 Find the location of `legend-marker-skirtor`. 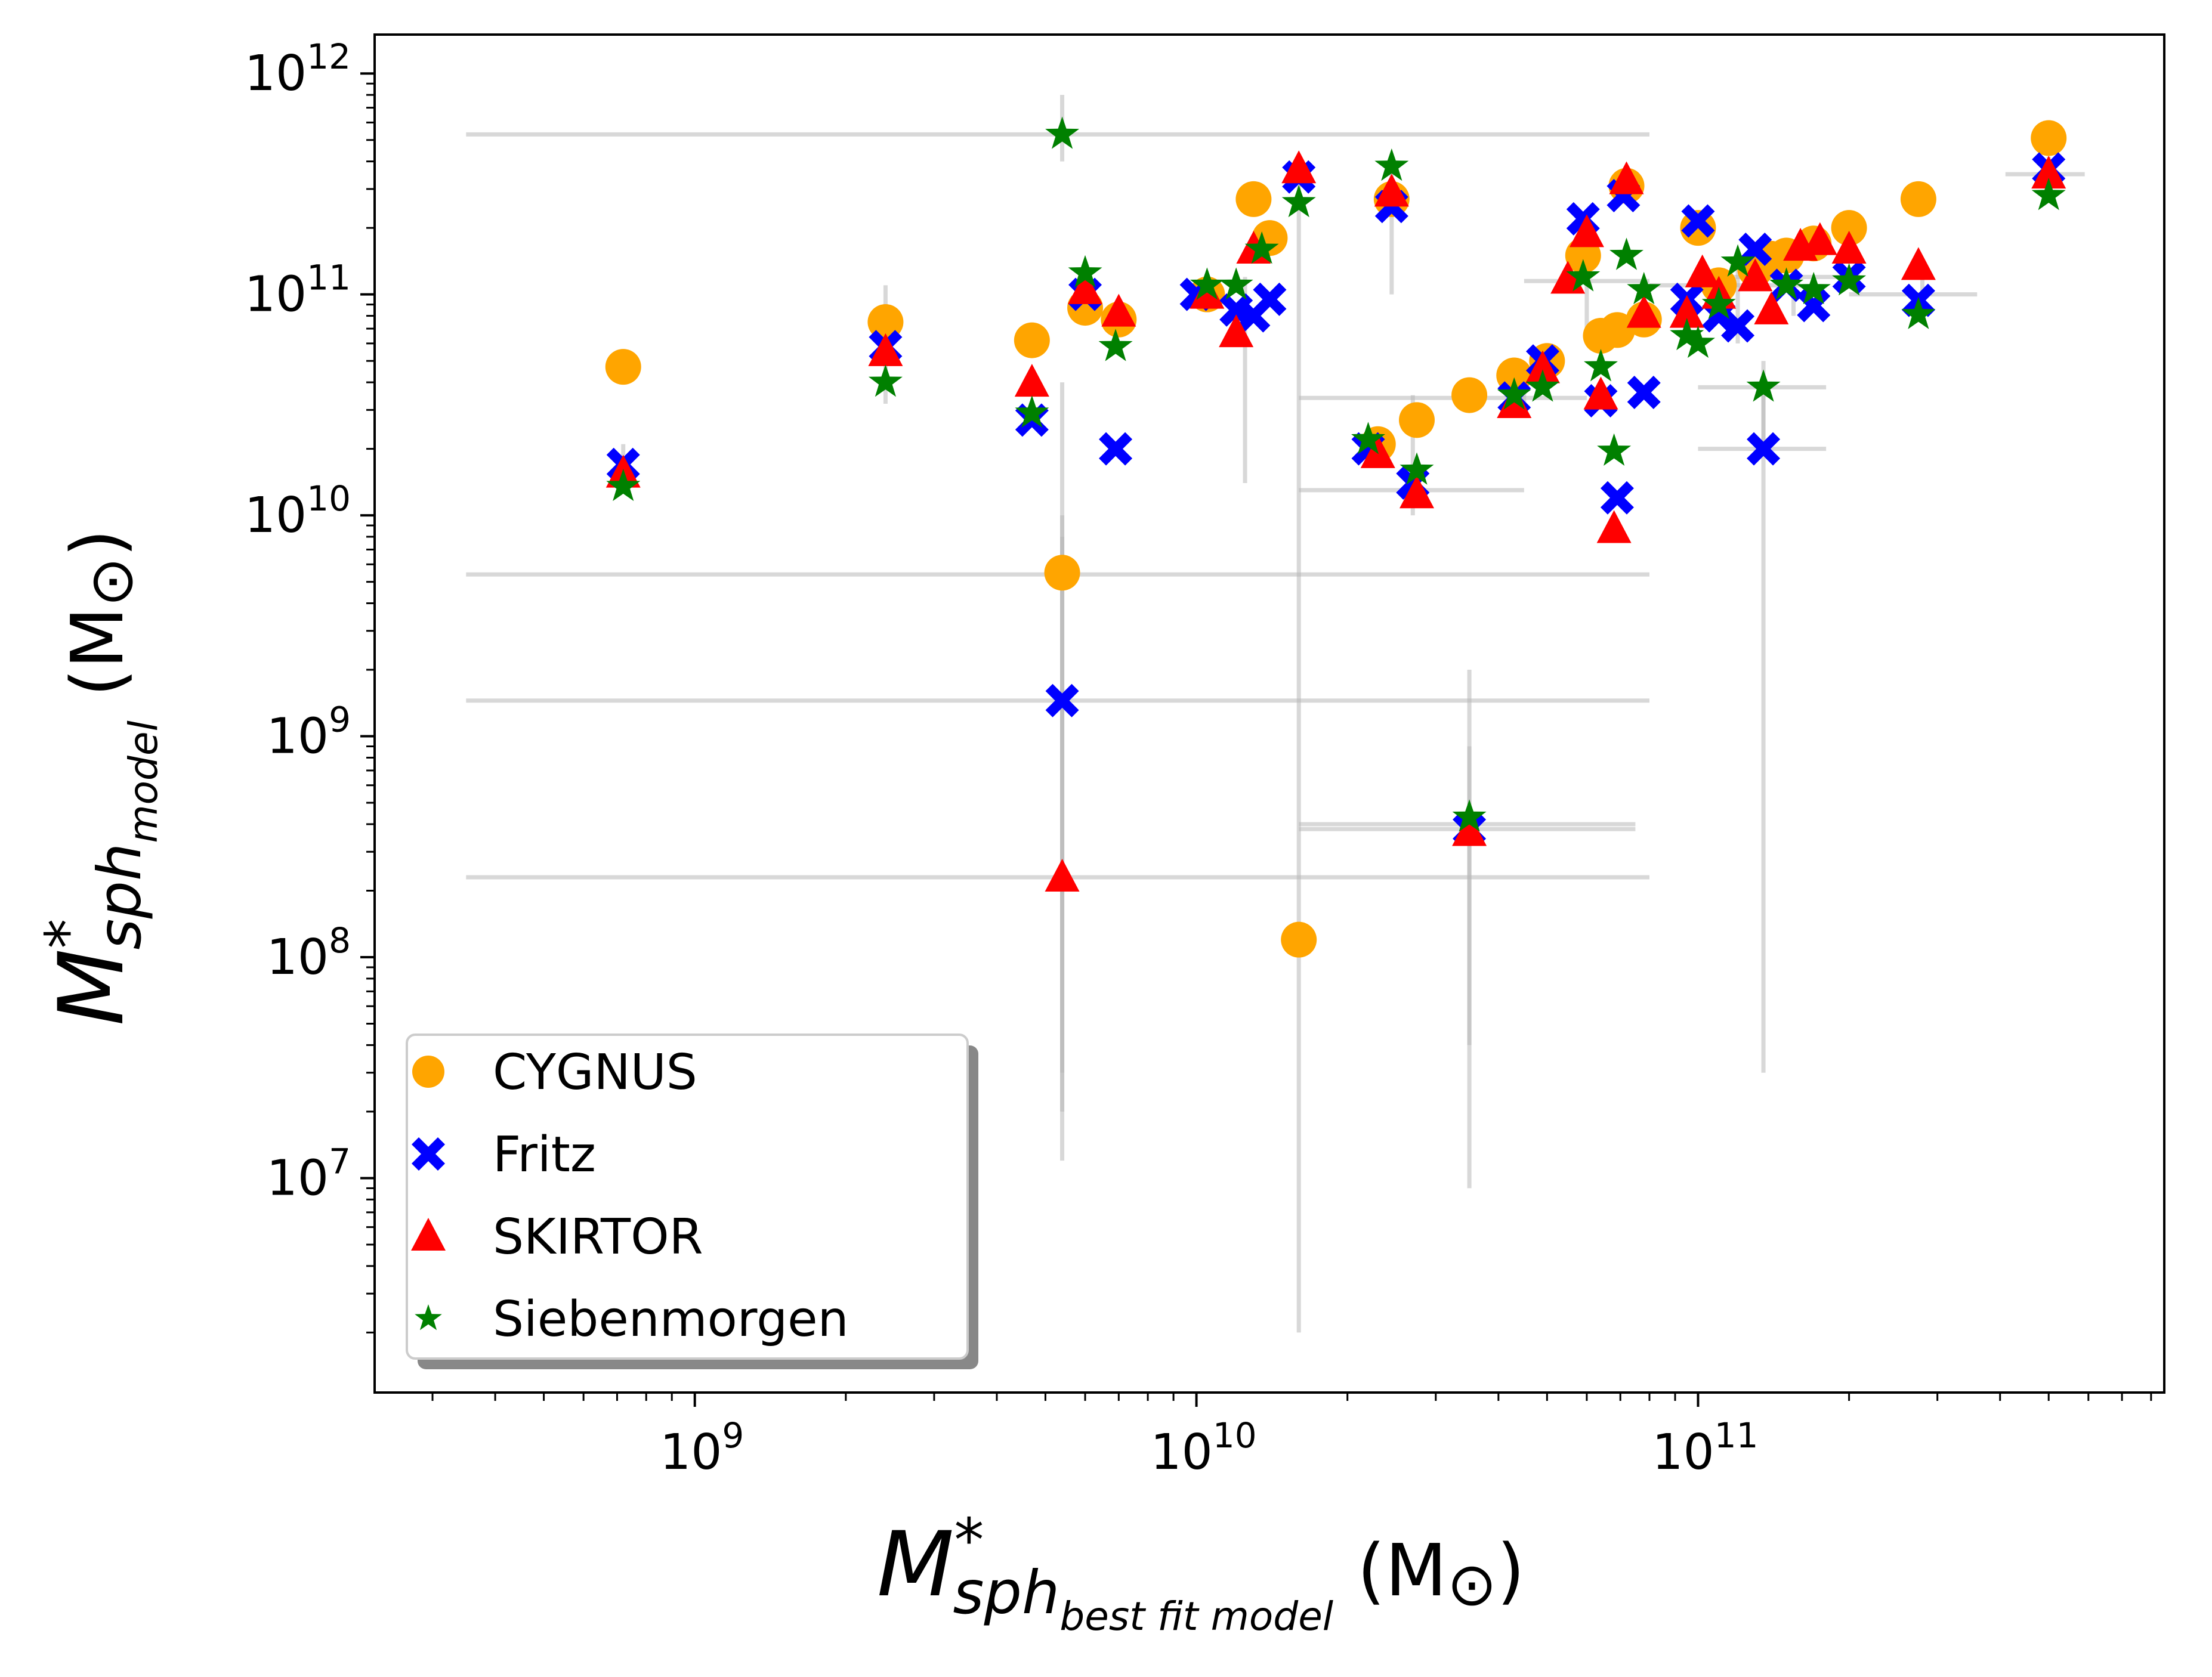

legend-marker-skirtor is located at coordinates (428, 1234).